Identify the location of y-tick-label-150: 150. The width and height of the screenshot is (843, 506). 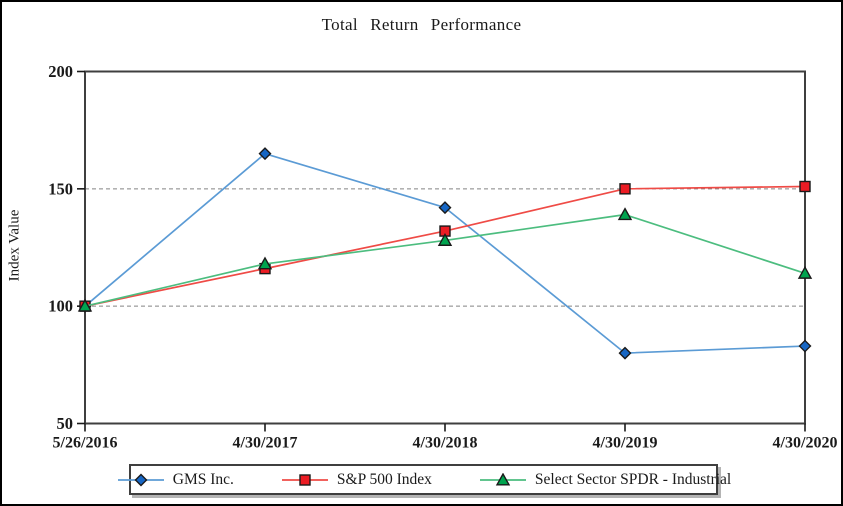
(60, 188).